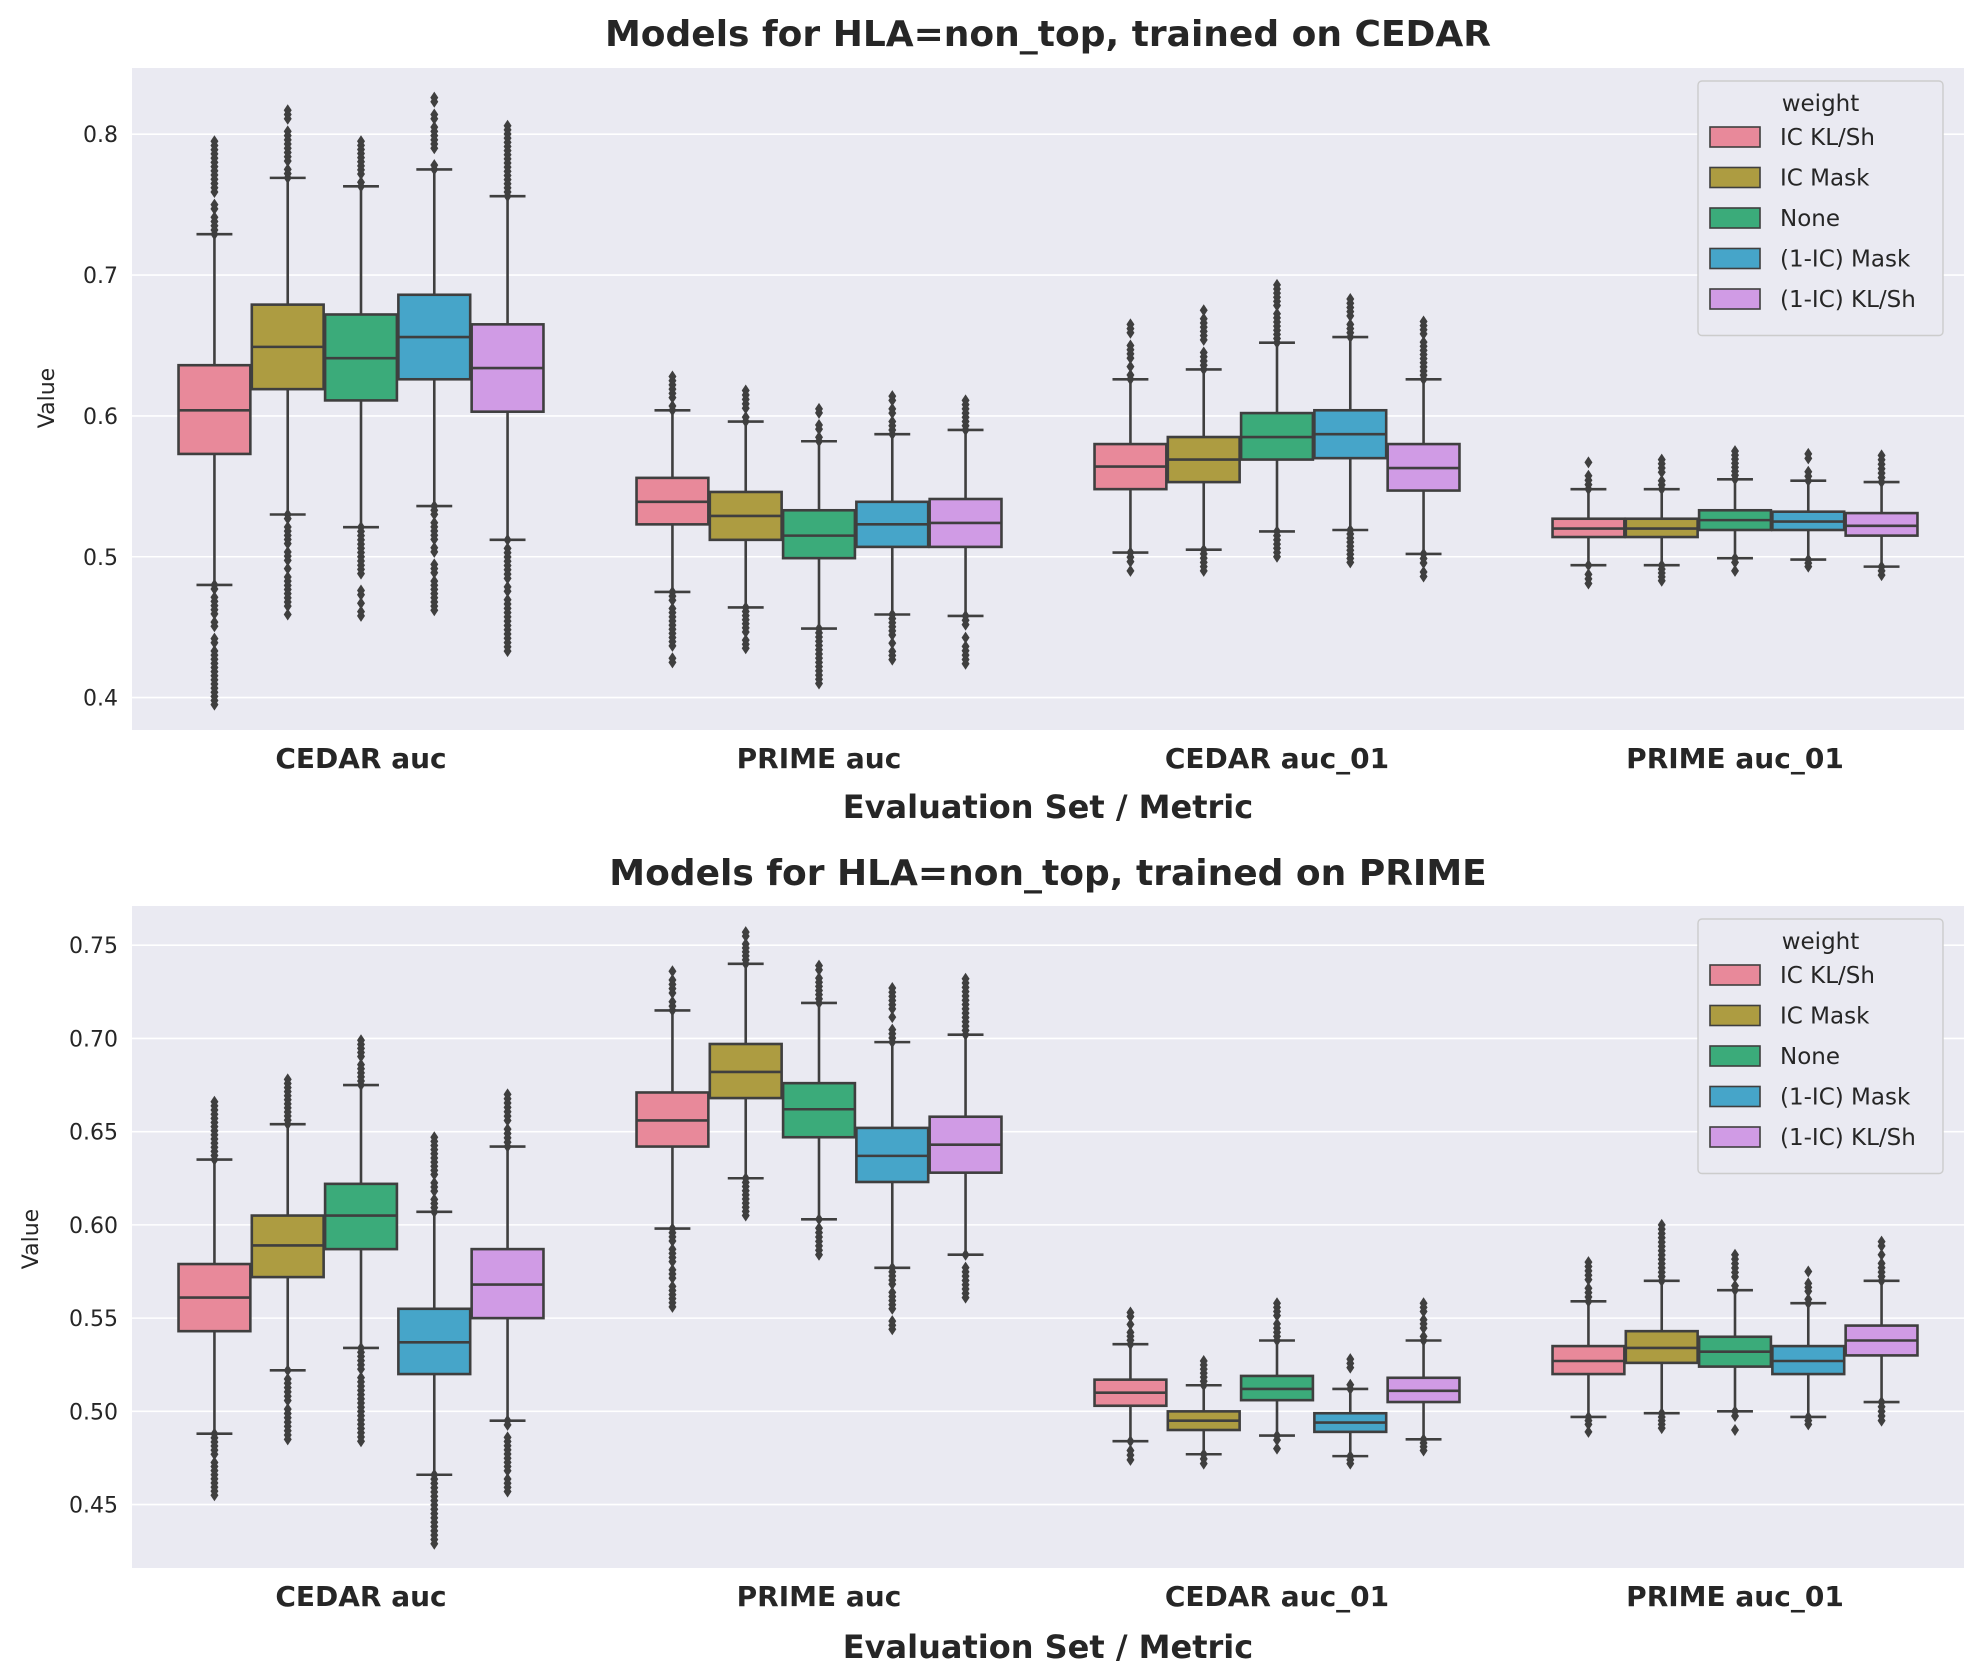 The width and height of the screenshot is (1980, 1679). Describe the element at coordinates (100, 558) in the screenshot. I see `y-tick-label: 0.5` at that location.